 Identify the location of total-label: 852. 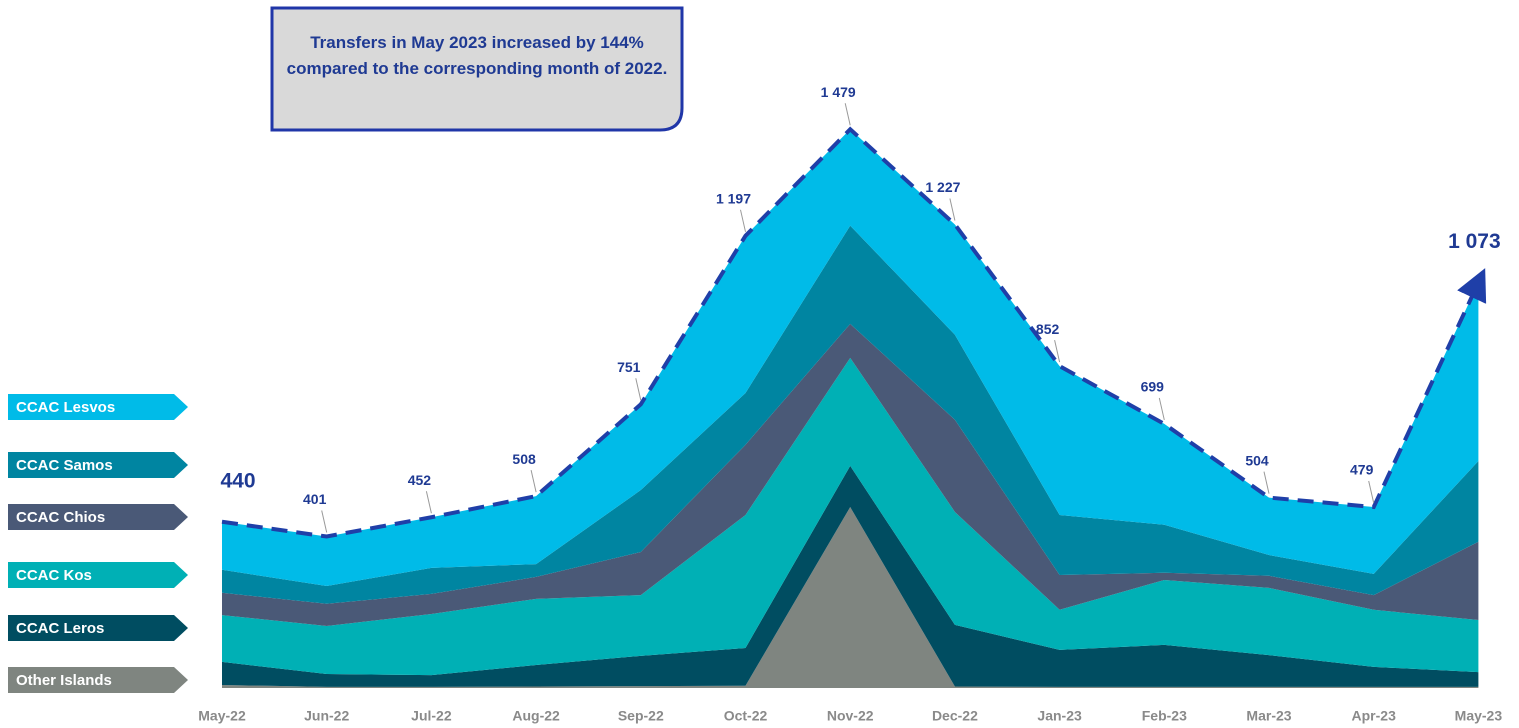
(1048, 329).